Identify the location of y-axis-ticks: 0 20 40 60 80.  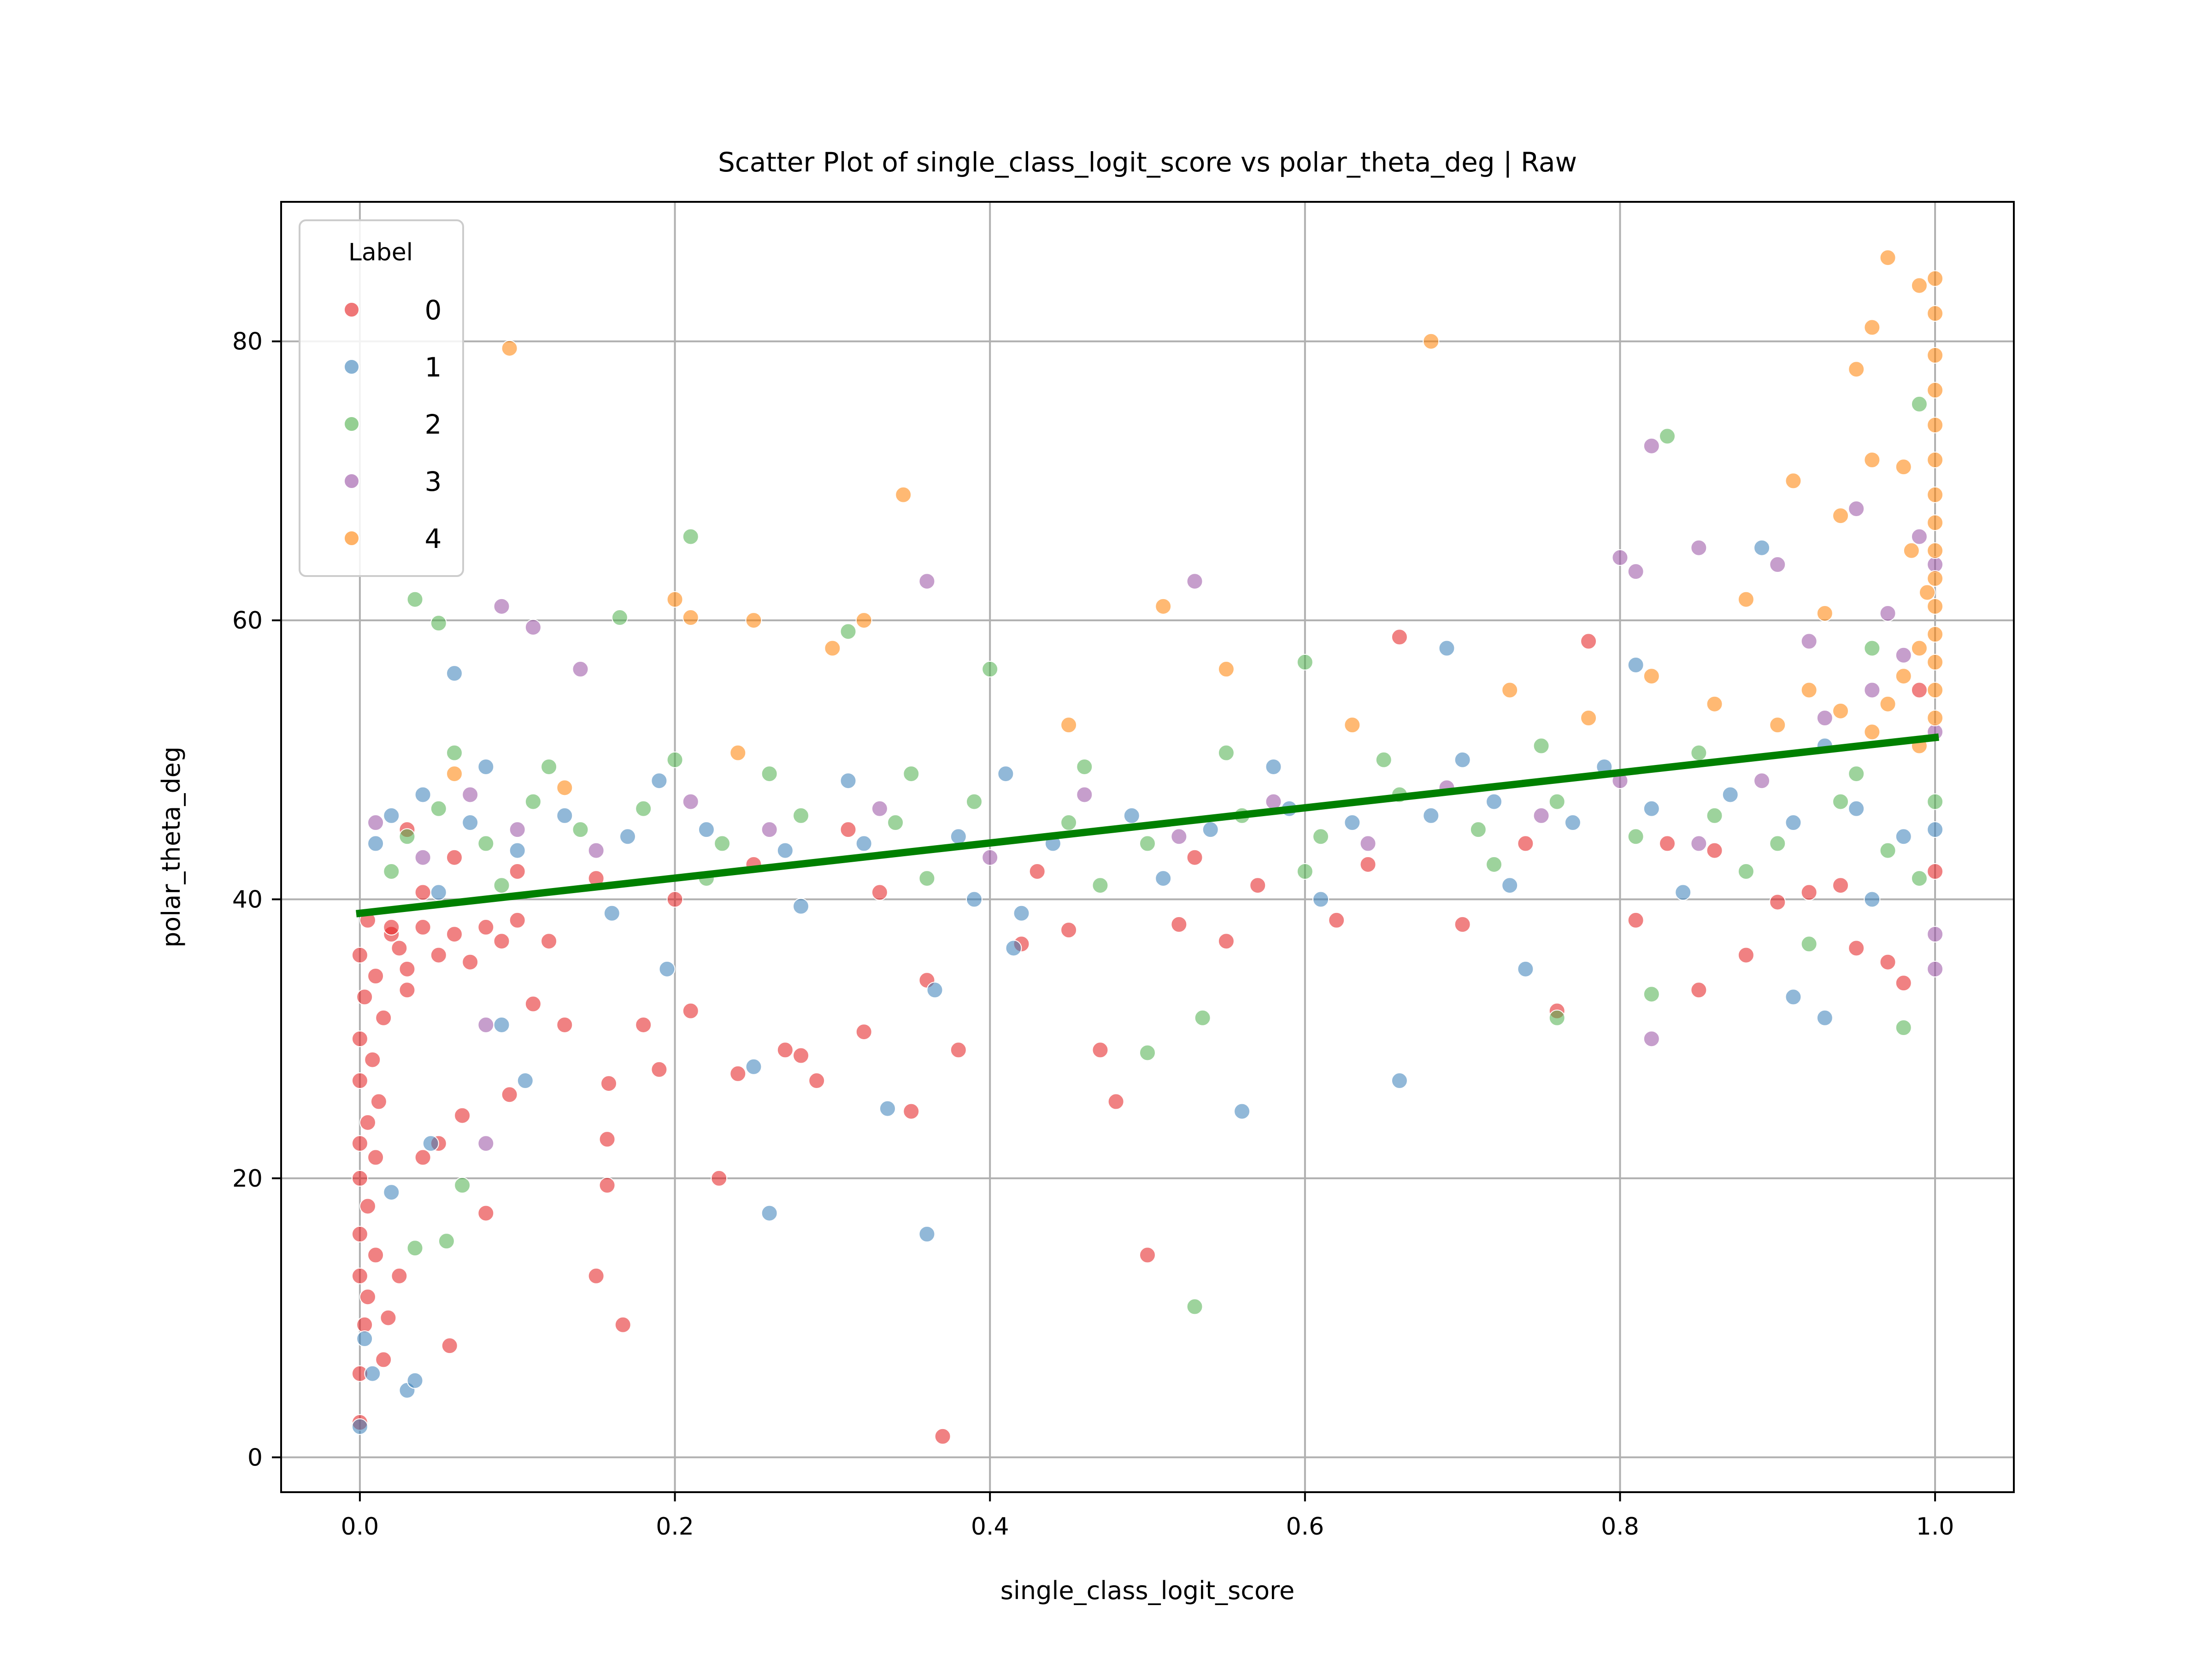
(256, 899).